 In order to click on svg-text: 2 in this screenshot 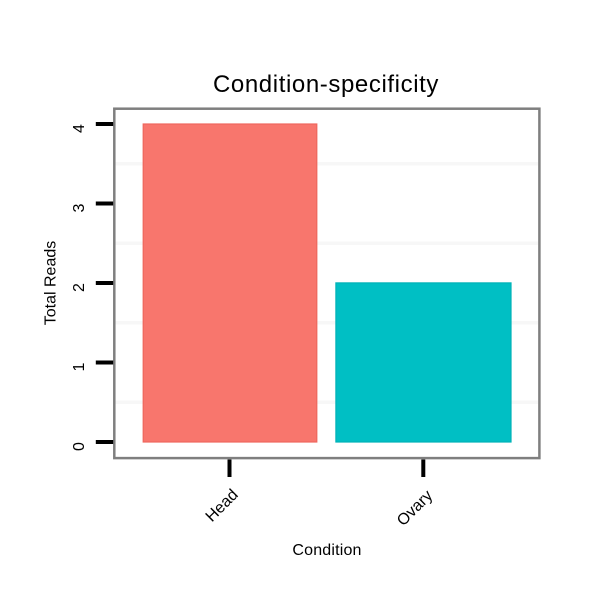, I will do `click(79, 287)`.